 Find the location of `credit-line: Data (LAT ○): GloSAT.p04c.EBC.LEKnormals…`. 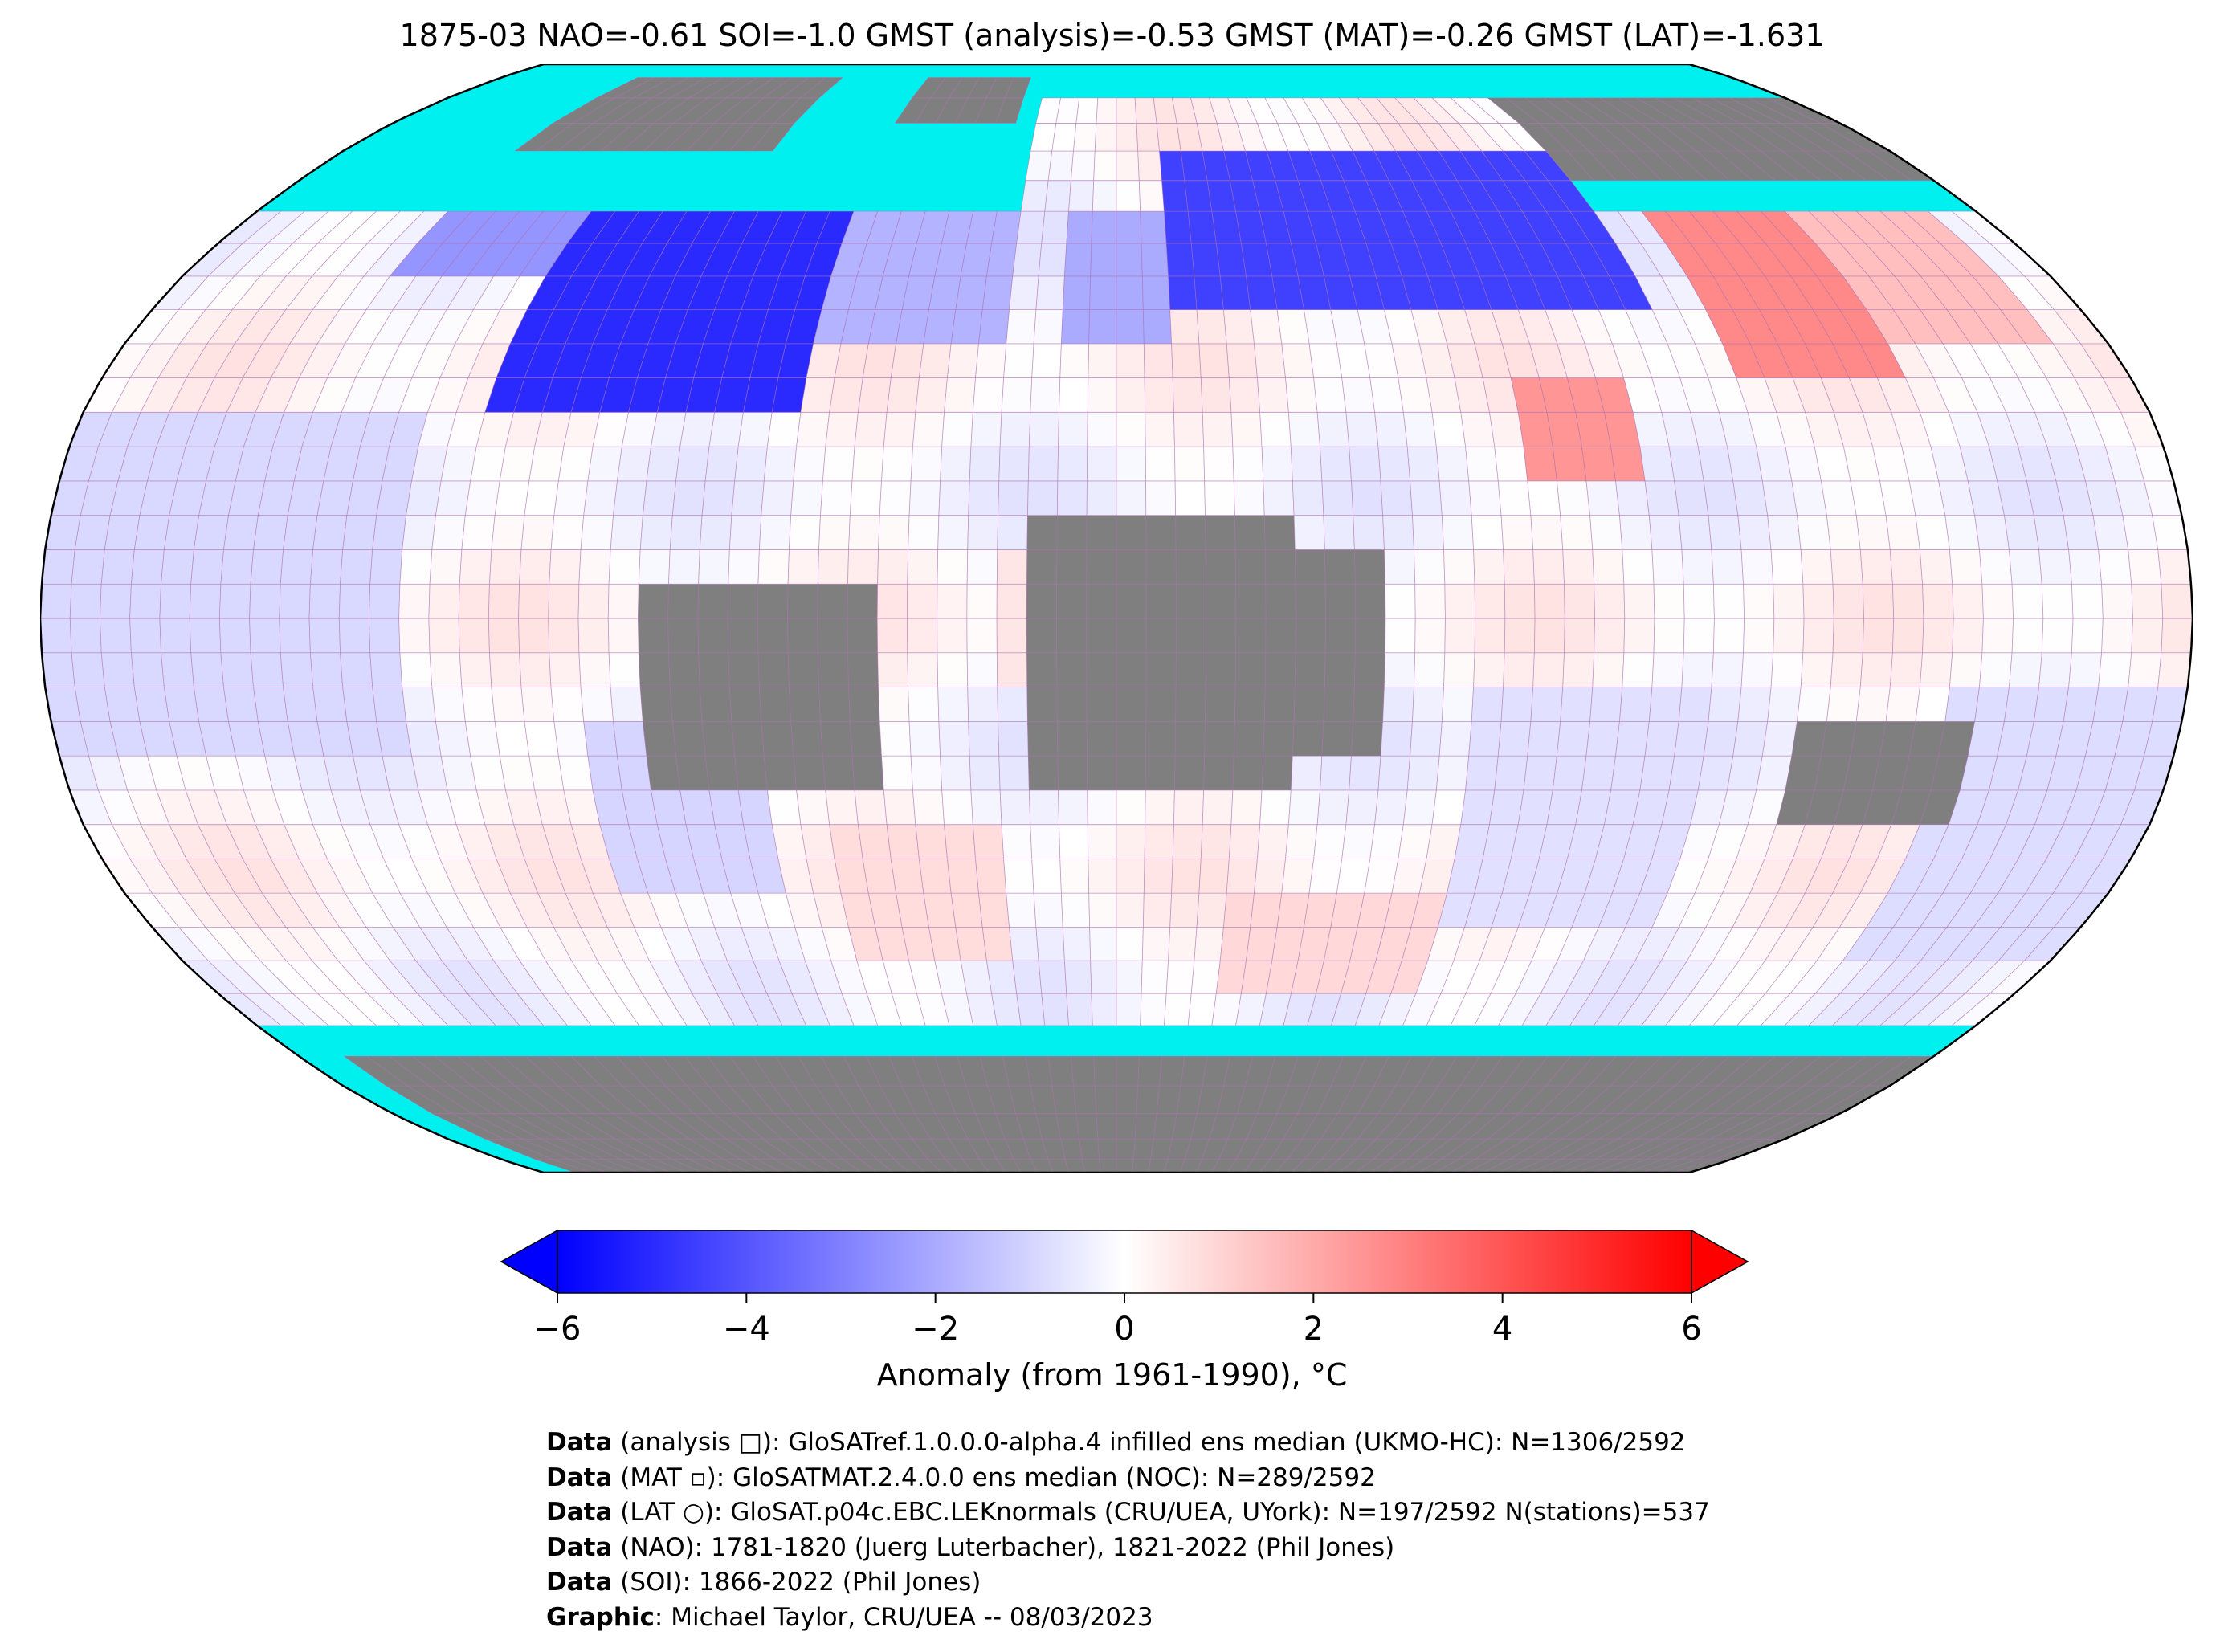

credit-line: Data (LAT ○): GloSAT.p04c.EBC.LEKnormals… is located at coordinates (1128, 1513).